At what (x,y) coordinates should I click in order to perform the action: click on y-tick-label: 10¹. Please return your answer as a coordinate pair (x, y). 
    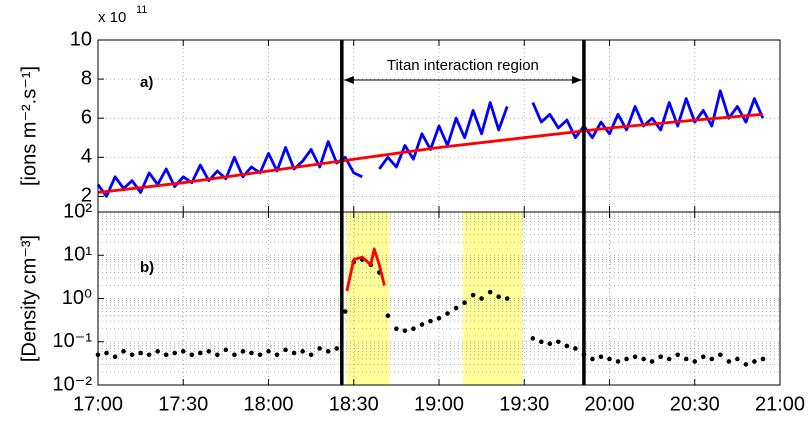
    Looking at the image, I should click on (77, 255).